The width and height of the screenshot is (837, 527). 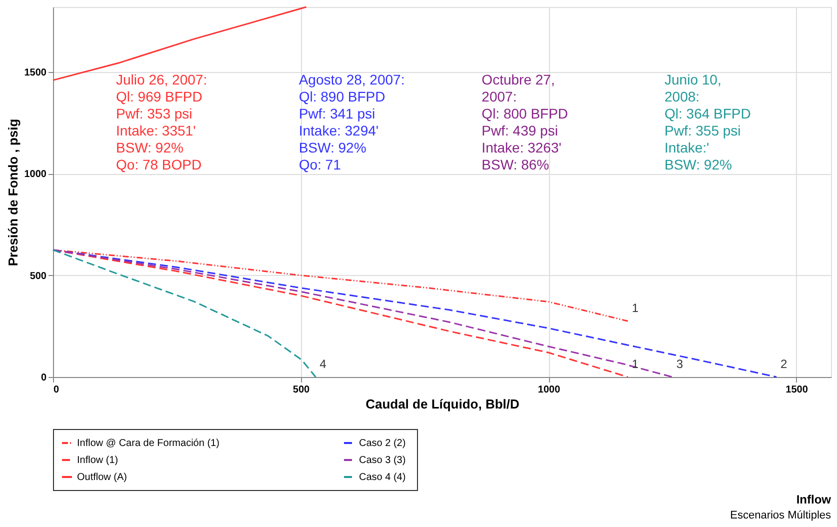 What do you see at coordinates (382, 443) in the screenshot?
I see `legend-label: Caso 2 (2)` at bounding box center [382, 443].